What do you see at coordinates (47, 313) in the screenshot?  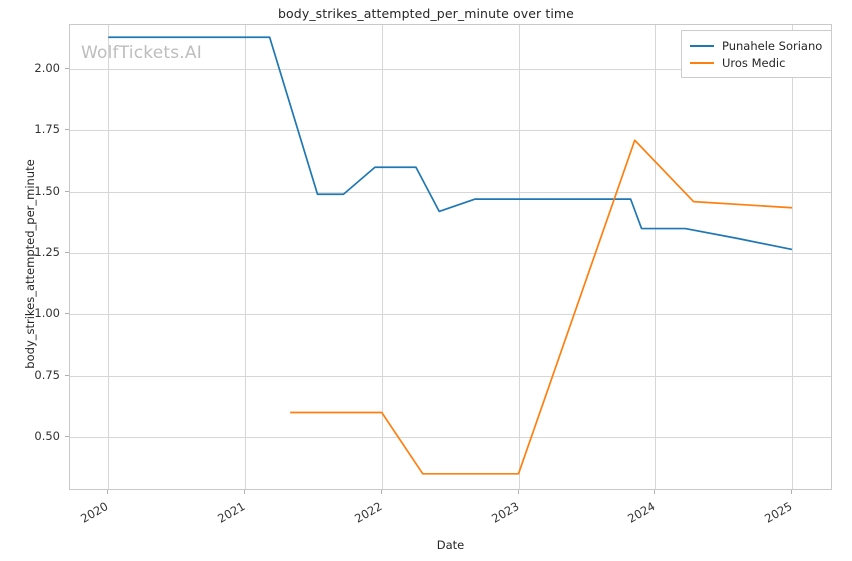 I see `y-tick-label: 1.00` at bounding box center [47, 313].